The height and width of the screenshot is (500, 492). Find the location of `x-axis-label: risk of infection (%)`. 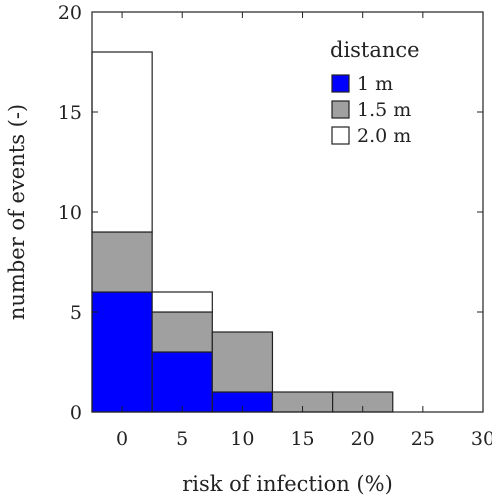

x-axis-label: risk of infection (%) is located at coordinates (287, 484).